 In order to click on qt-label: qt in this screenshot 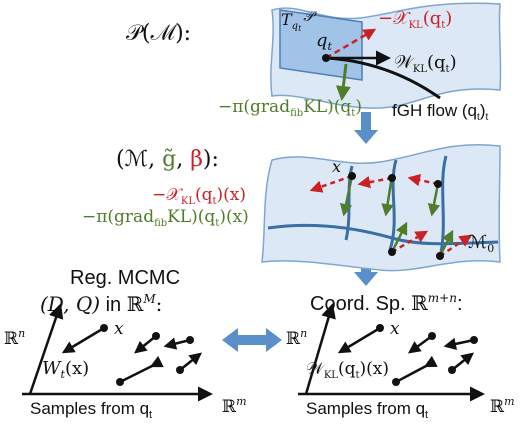, I will do `click(324, 41)`.